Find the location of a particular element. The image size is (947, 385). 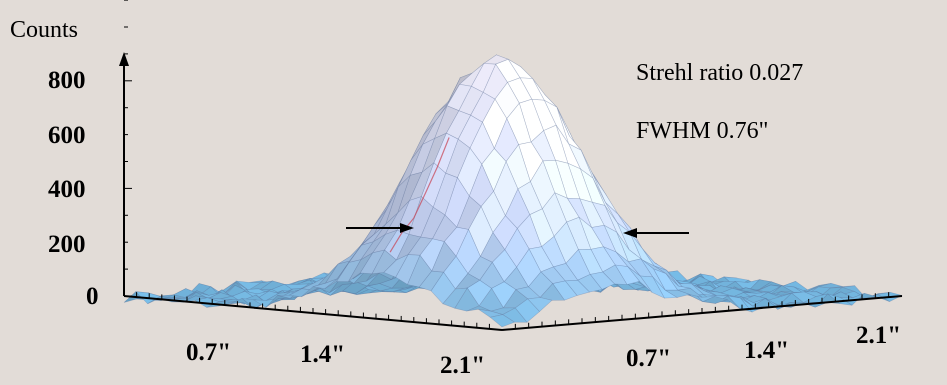

z-tick-label-400: 400 is located at coordinates (67, 189).